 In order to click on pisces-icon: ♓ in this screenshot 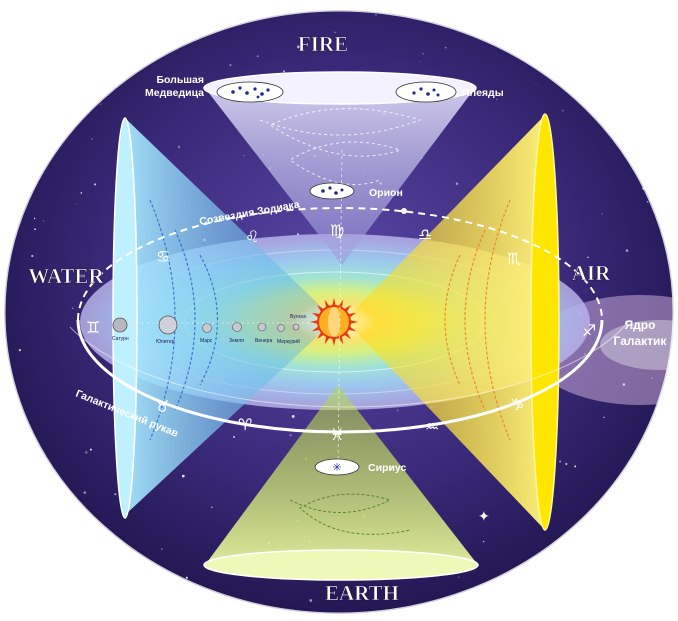, I will do `click(337, 434)`.